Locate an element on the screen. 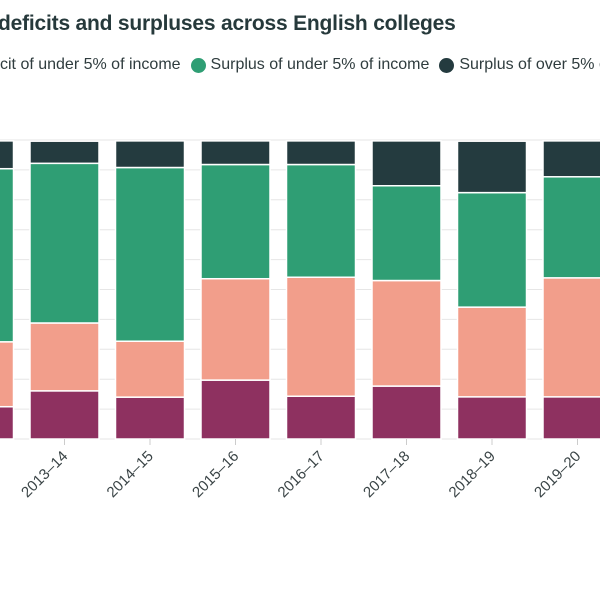  legend-item: Surplus of under 5% of income is located at coordinates (310, 65).